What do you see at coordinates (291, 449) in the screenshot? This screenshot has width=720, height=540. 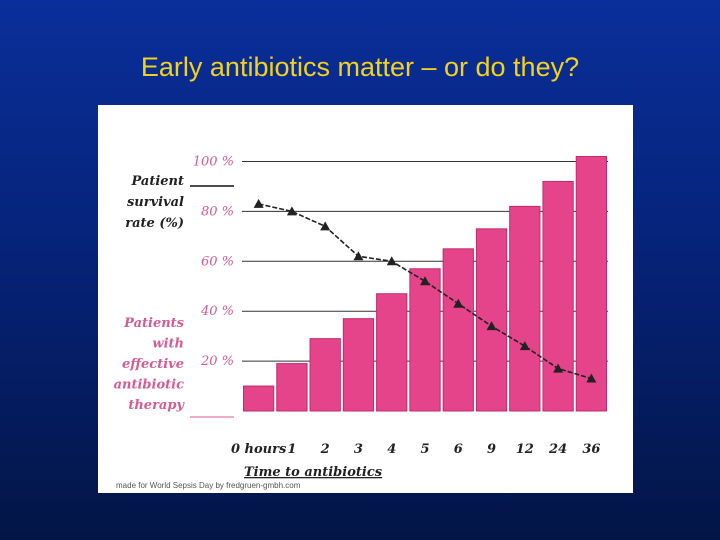 I see `x-tick-label: 1` at bounding box center [291, 449].